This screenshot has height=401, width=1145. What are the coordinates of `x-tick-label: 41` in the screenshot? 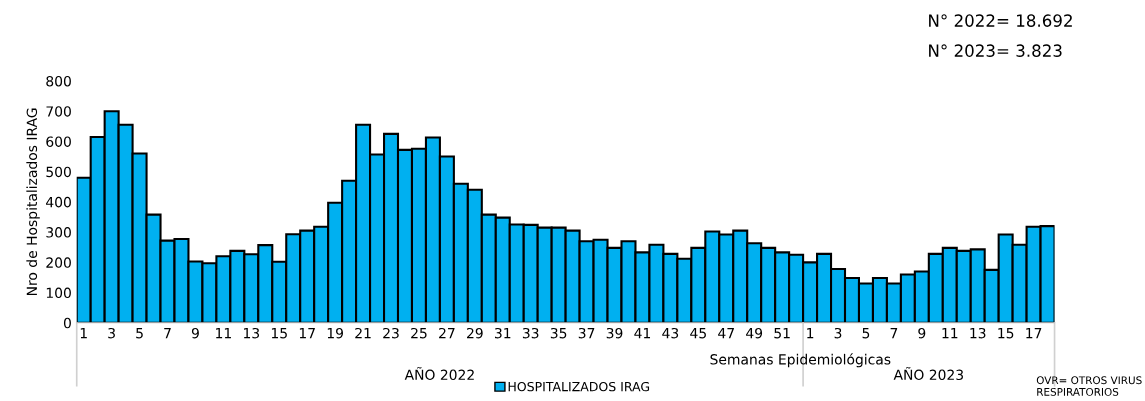 It's located at (642, 333).